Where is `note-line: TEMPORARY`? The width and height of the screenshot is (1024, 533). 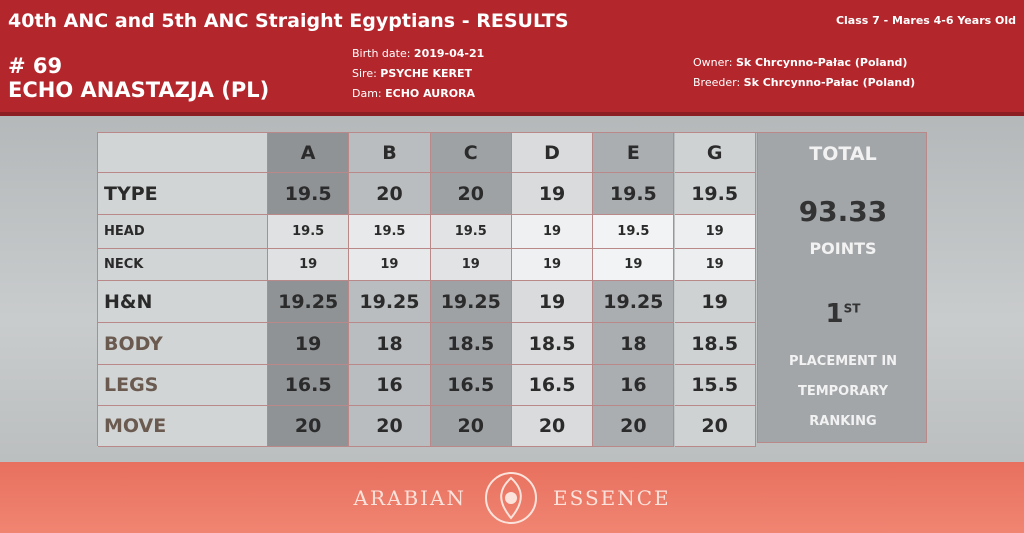
note-line: TEMPORARY is located at coordinates (843, 391).